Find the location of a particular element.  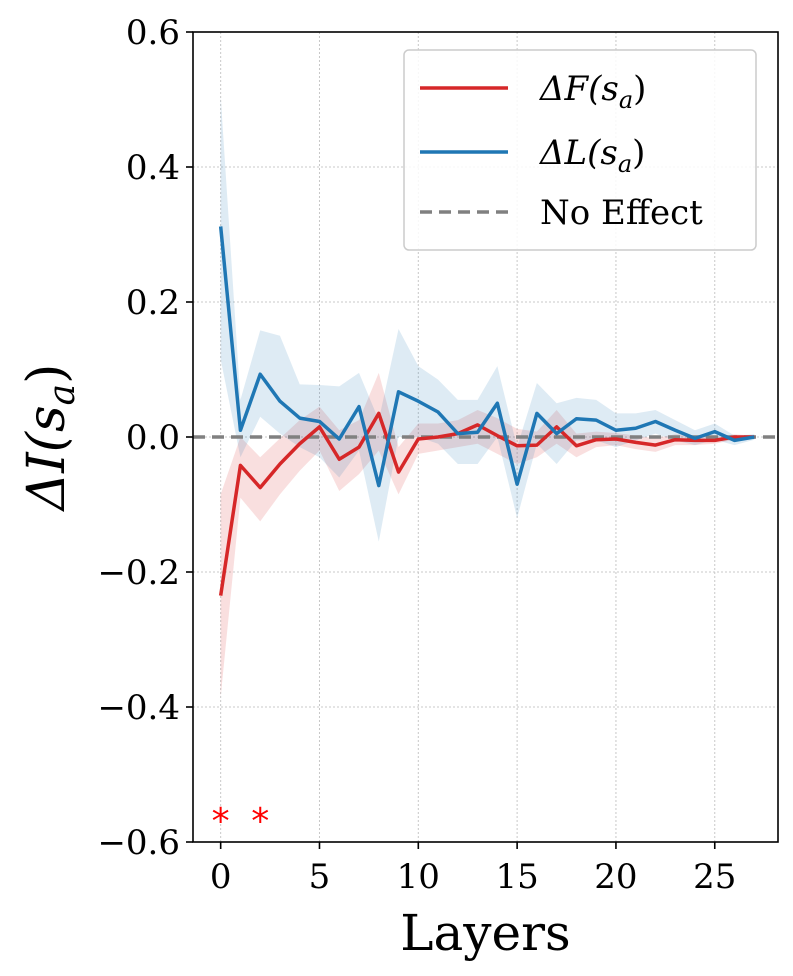

legend: ΔF(sa) ΔL(sa) No Effect is located at coordinates (580, 150).